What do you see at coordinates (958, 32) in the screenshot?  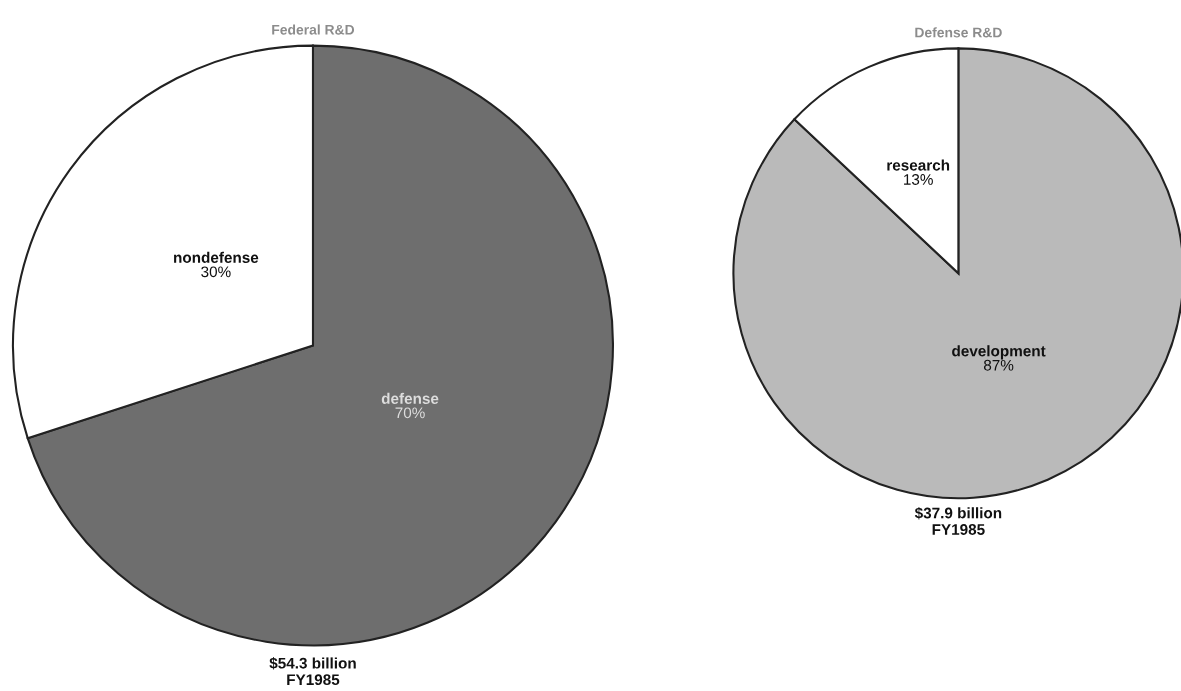 I see `chart-title: Defense R&D` at bounding box center [958, 32].